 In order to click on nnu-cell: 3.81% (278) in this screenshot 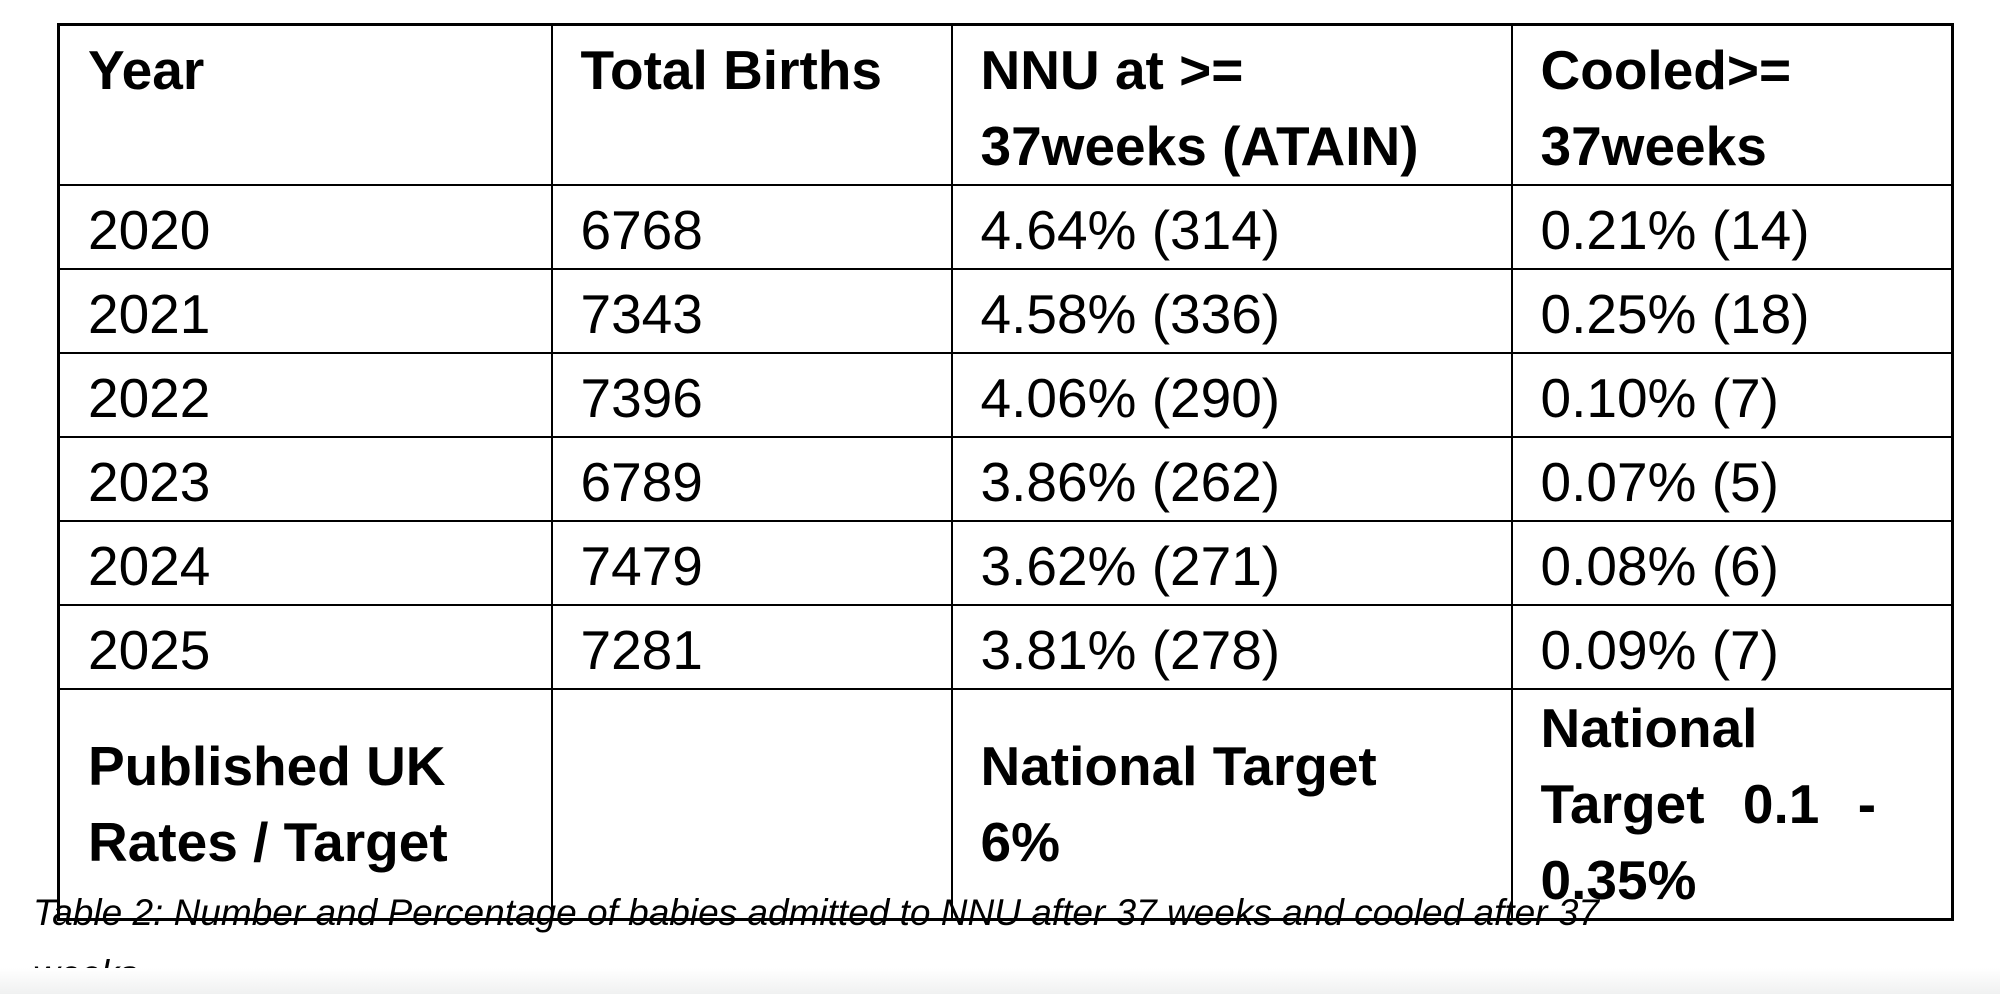, I will do `click(1231, 647)`.